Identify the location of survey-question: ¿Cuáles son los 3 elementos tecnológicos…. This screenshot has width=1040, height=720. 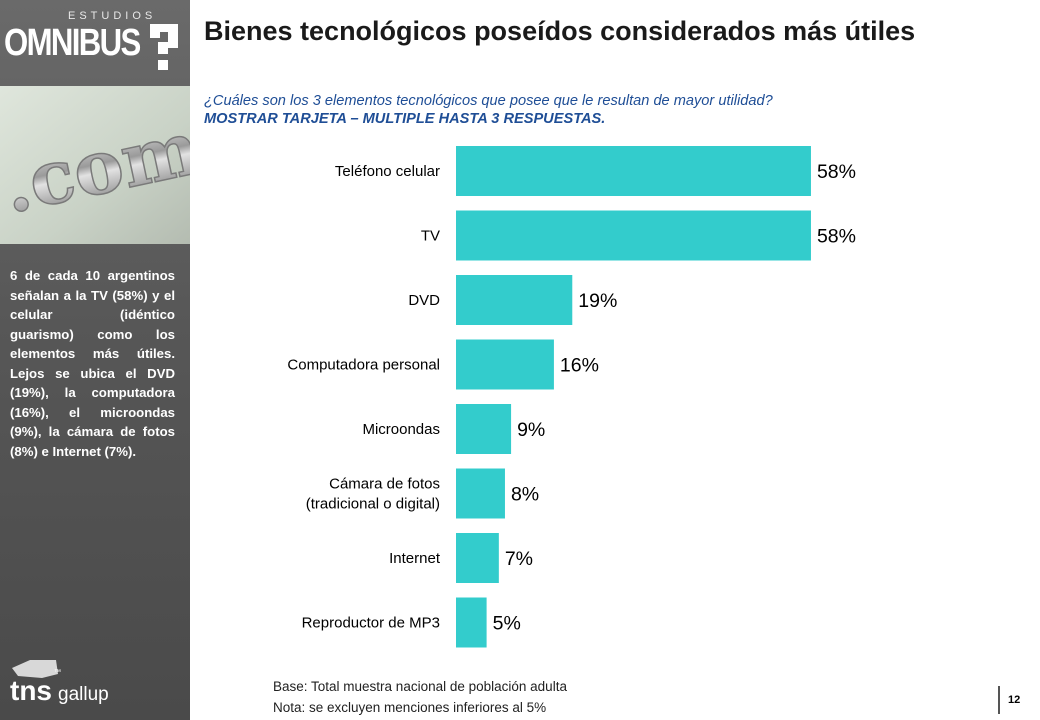
(614, 110).